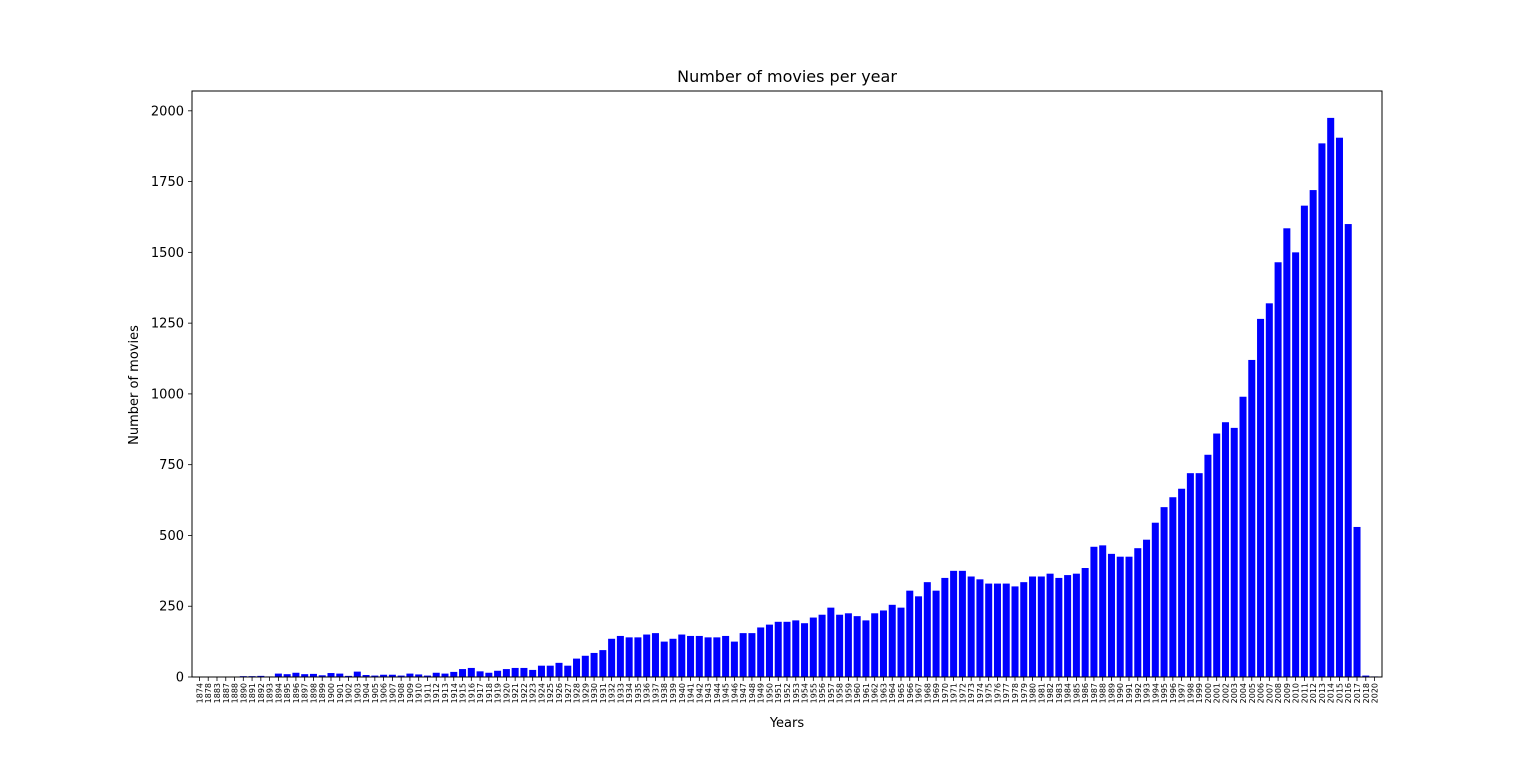 The width and height of the screenshot is (1536, 761). Describe the element at coordinates (375, 693) in the screenshot. I see `x-tick-label: 1905` at that location.